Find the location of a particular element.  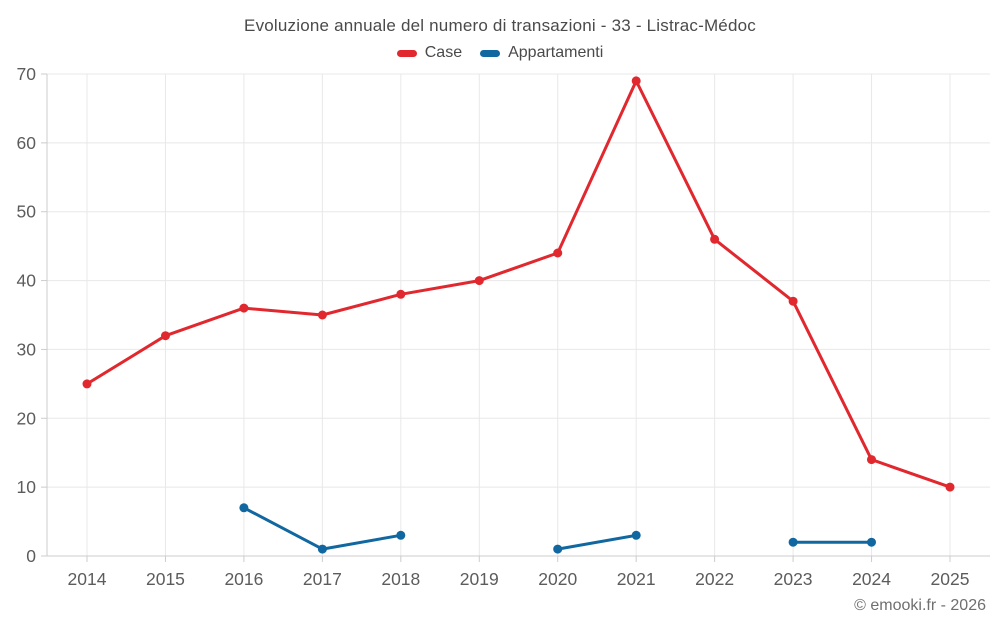

svg-text: 2024 is located at coordinates (871, 579).